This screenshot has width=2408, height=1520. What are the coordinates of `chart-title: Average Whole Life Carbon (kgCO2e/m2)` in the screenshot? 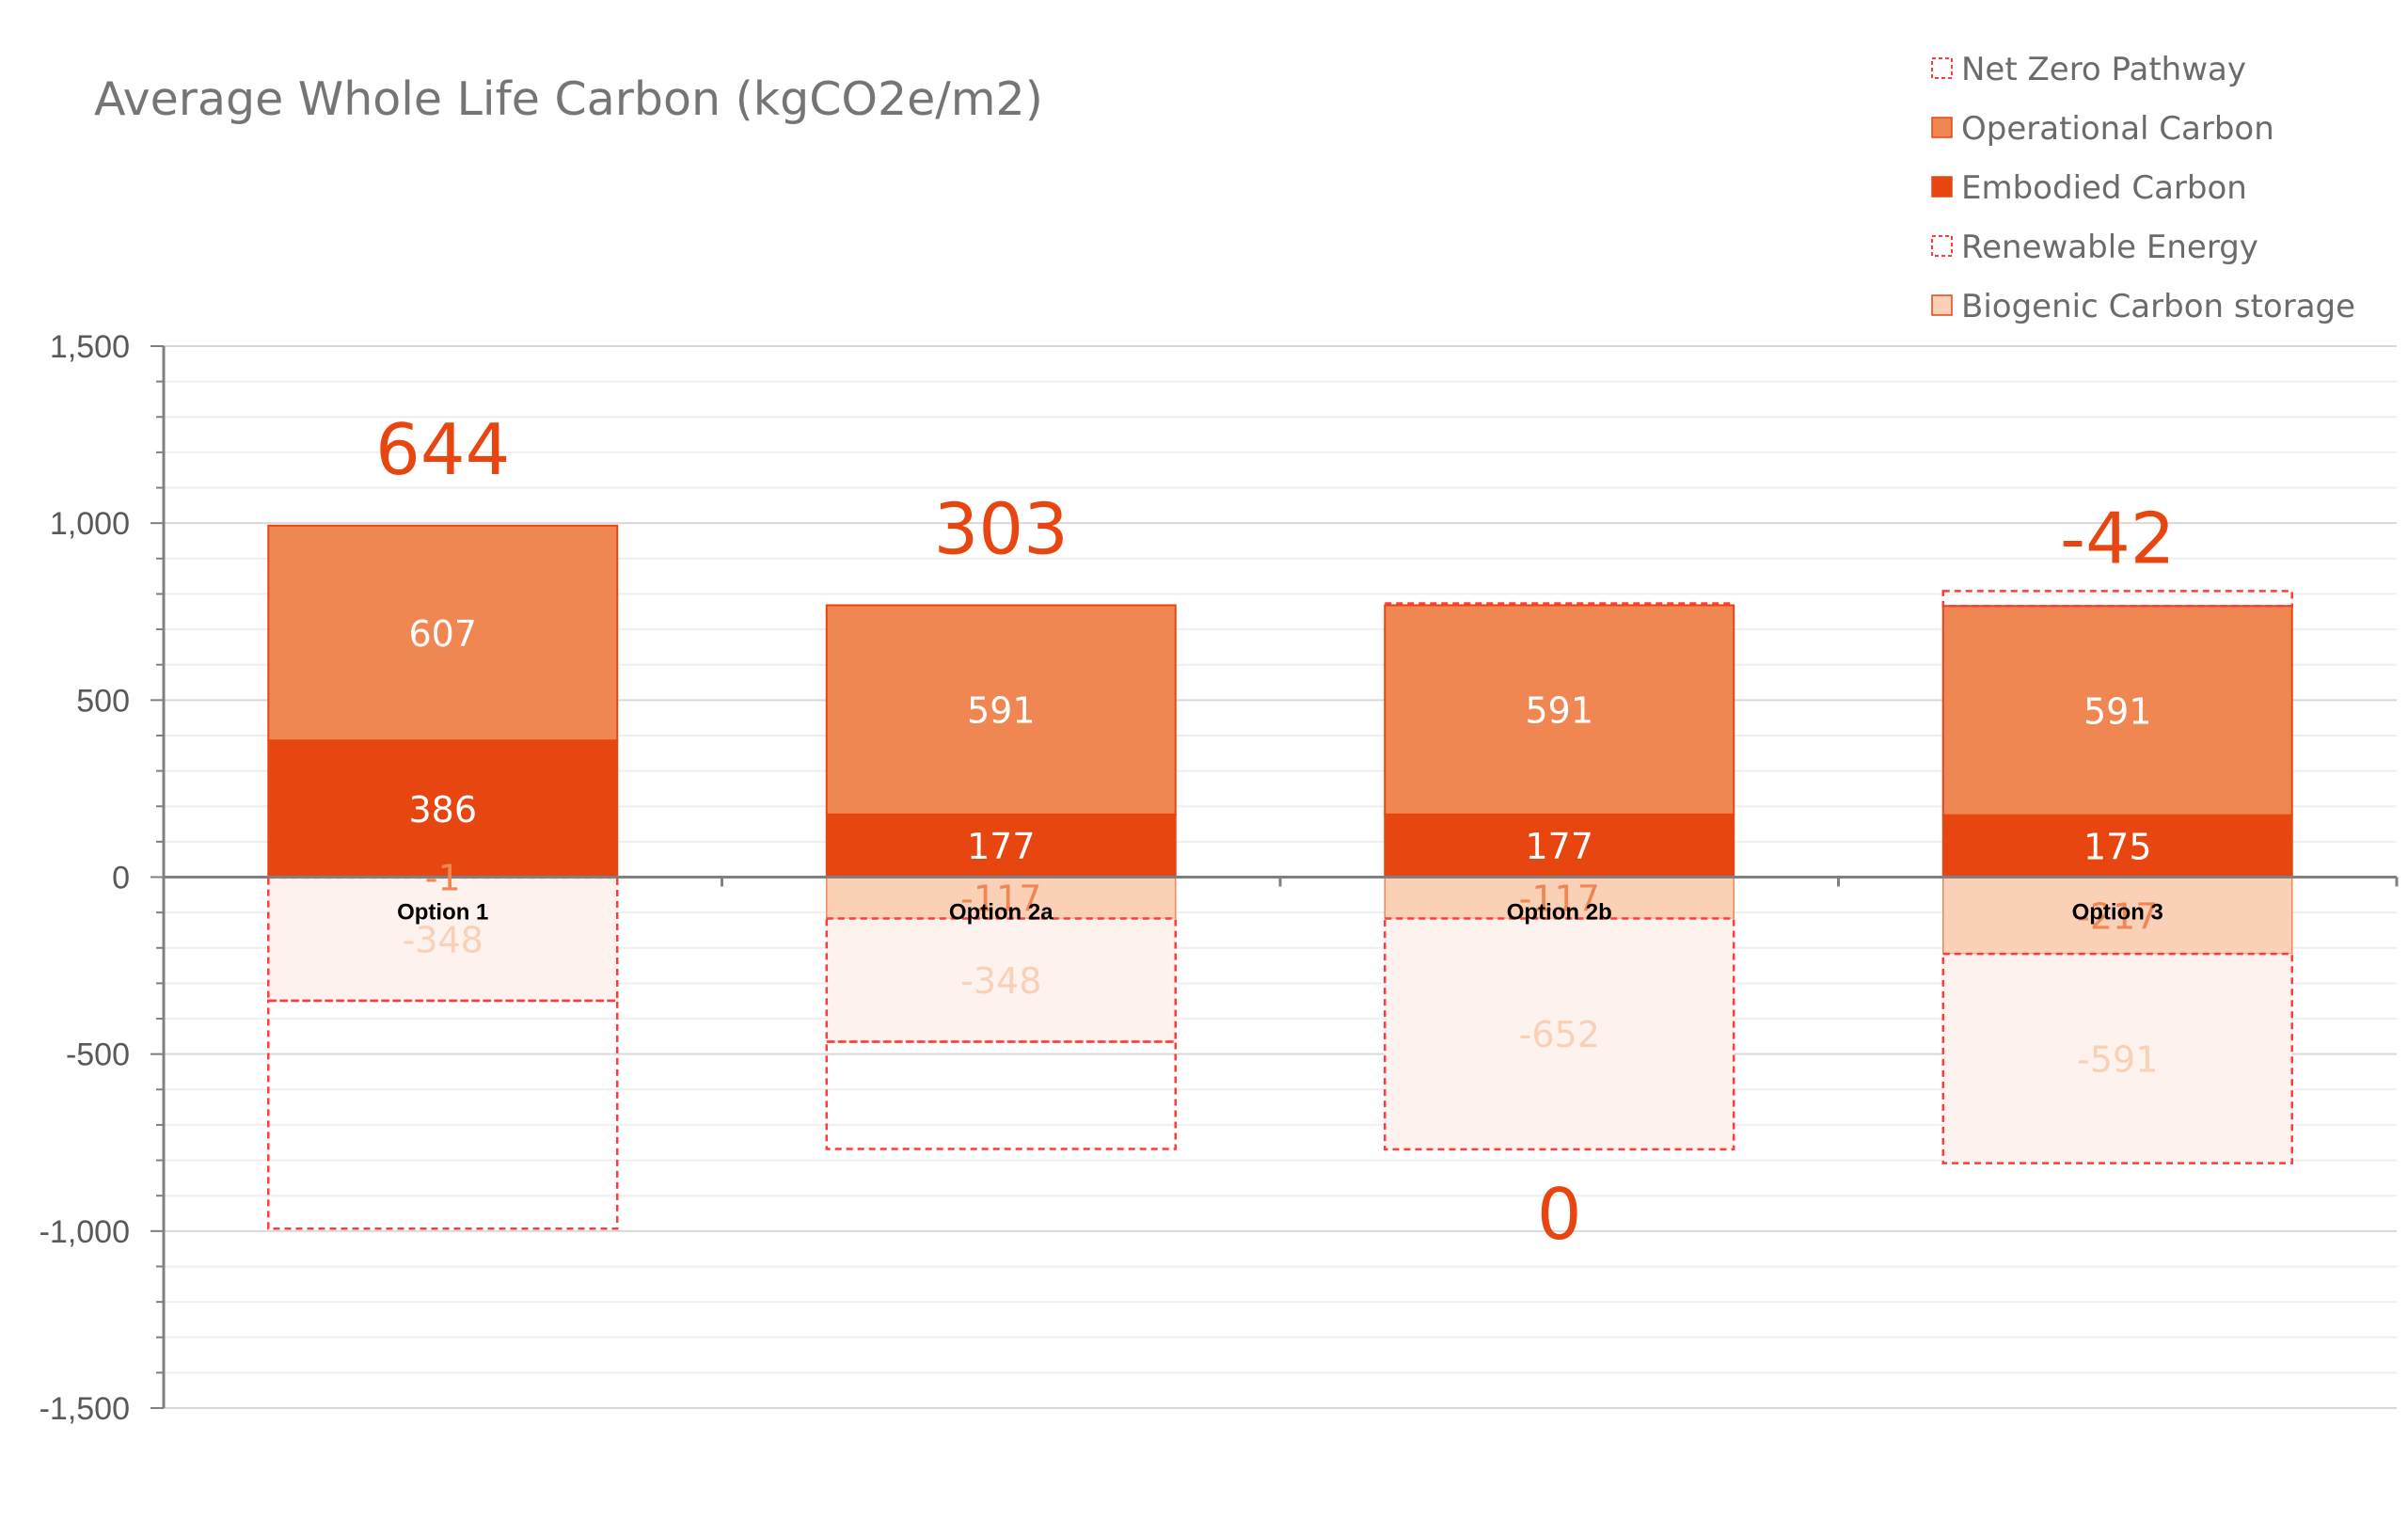 It's located at (568, 99).